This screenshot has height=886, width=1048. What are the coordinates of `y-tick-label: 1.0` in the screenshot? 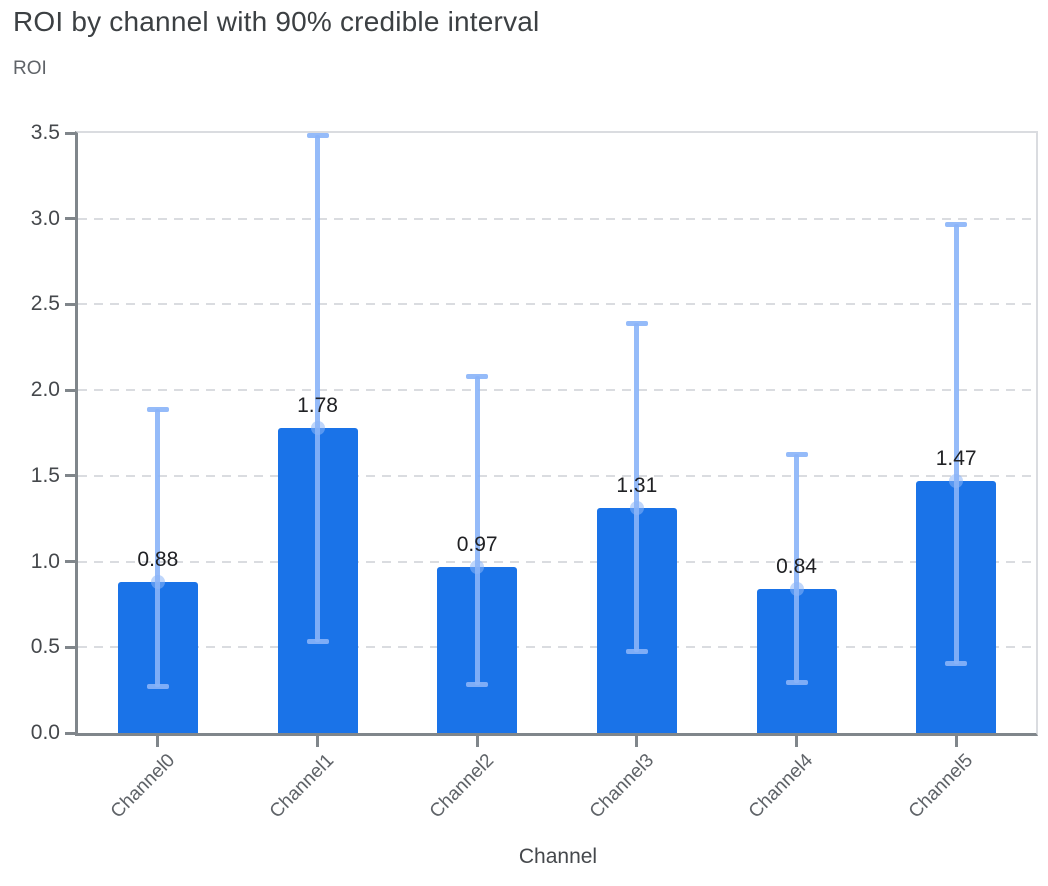 It's located at (45, 561).